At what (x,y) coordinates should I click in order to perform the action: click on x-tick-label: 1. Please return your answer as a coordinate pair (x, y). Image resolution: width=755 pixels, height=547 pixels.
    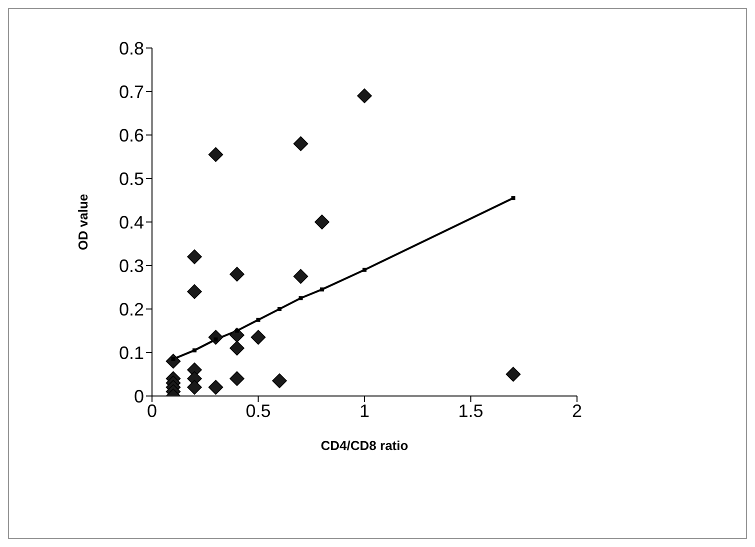
    Looking at the image, I should click on (364, 410).